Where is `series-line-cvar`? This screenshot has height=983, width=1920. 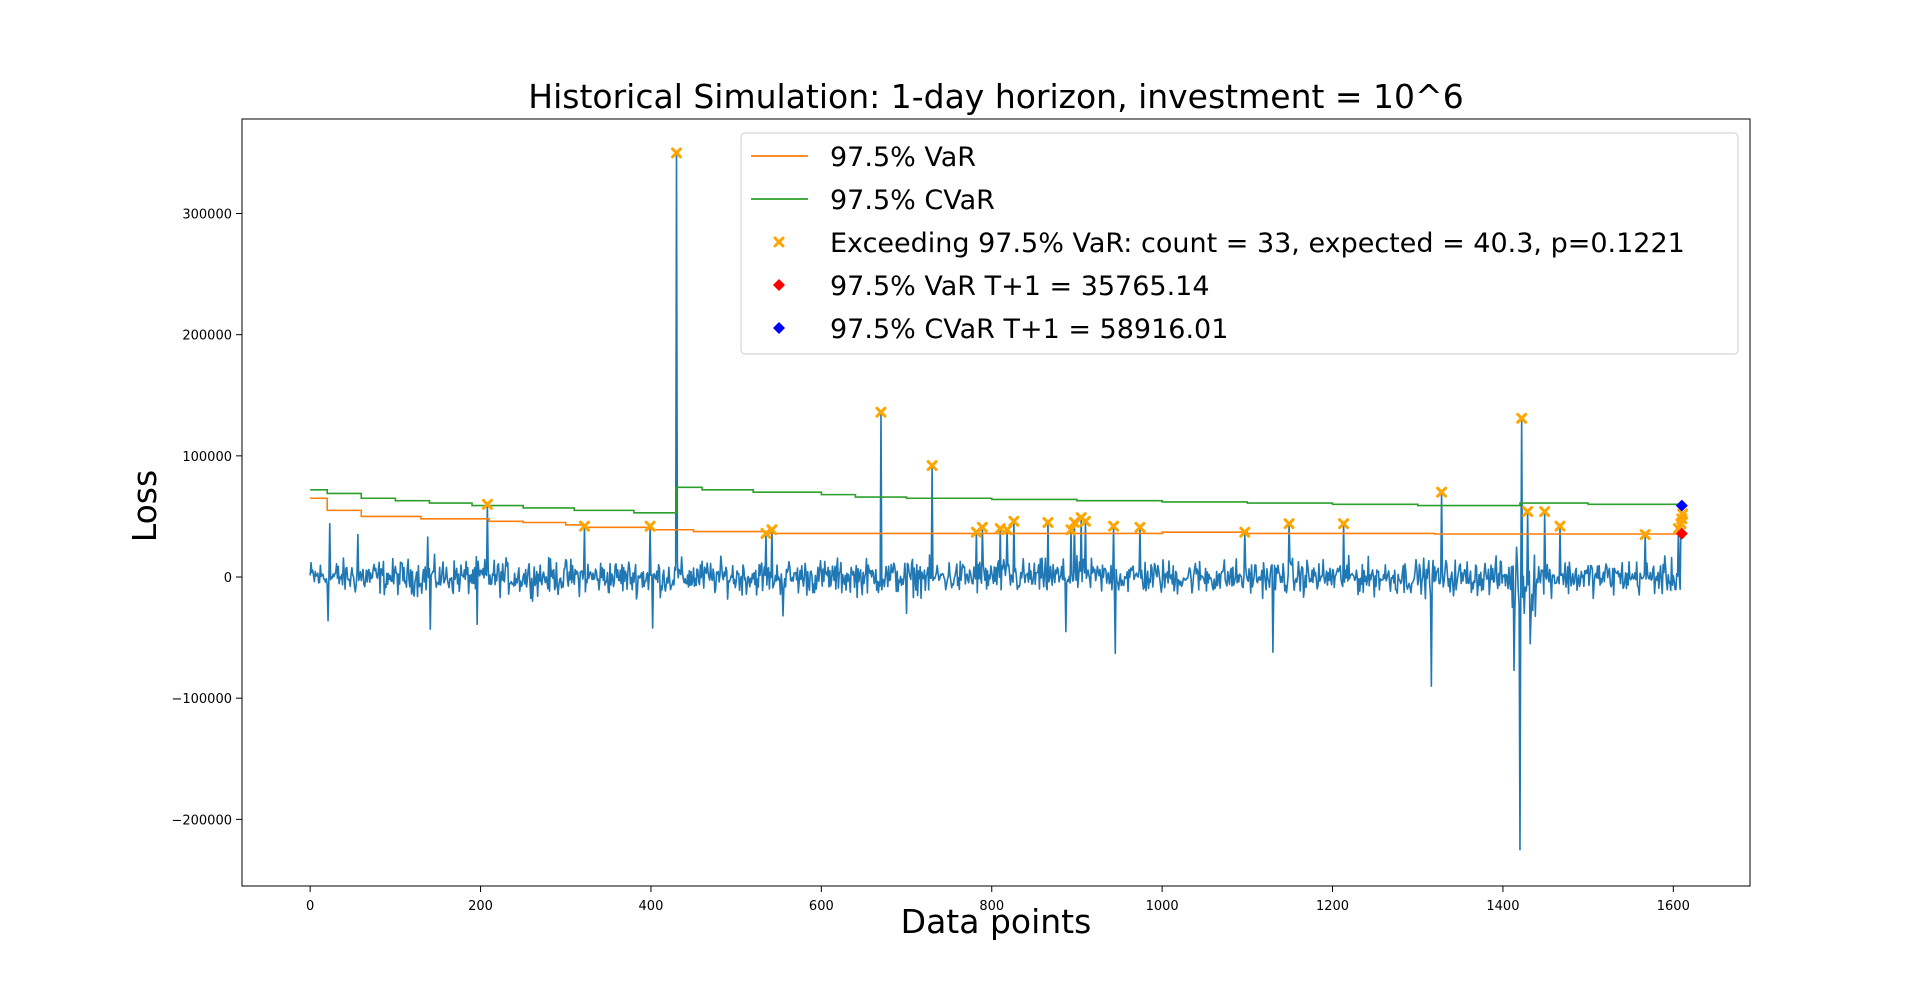
series-line-cvar is located at coordinates (995, 500).